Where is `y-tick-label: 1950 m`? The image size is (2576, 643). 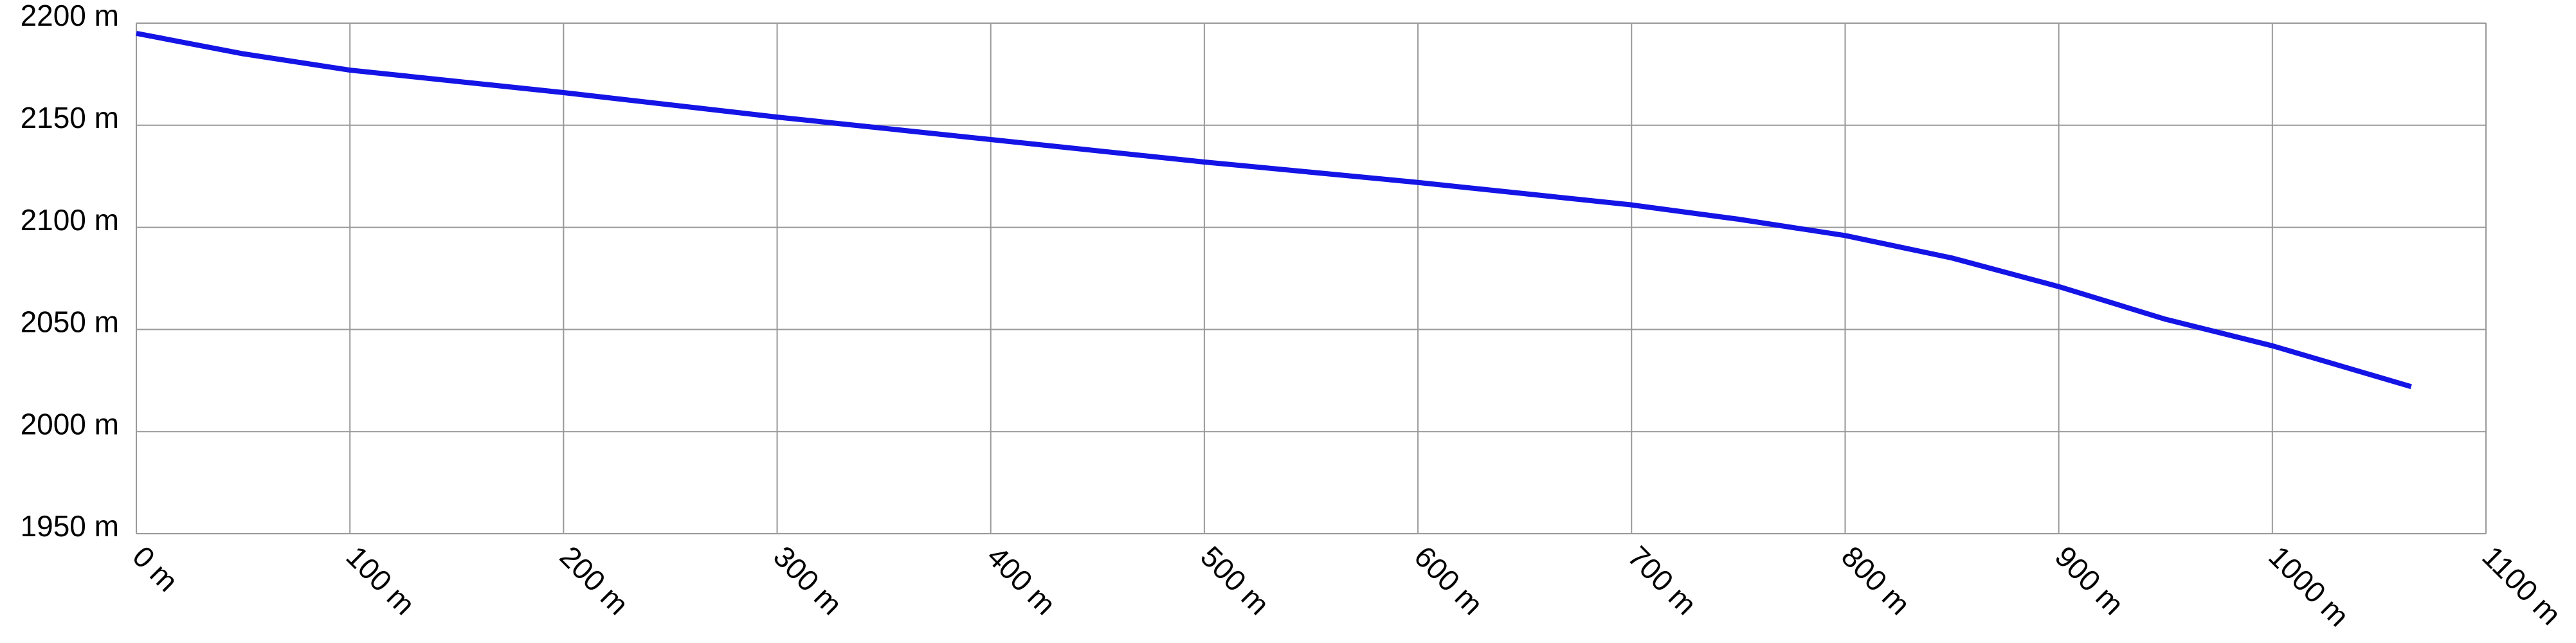 y-tick-label: 1950 m is located at coordinates (70, 526).